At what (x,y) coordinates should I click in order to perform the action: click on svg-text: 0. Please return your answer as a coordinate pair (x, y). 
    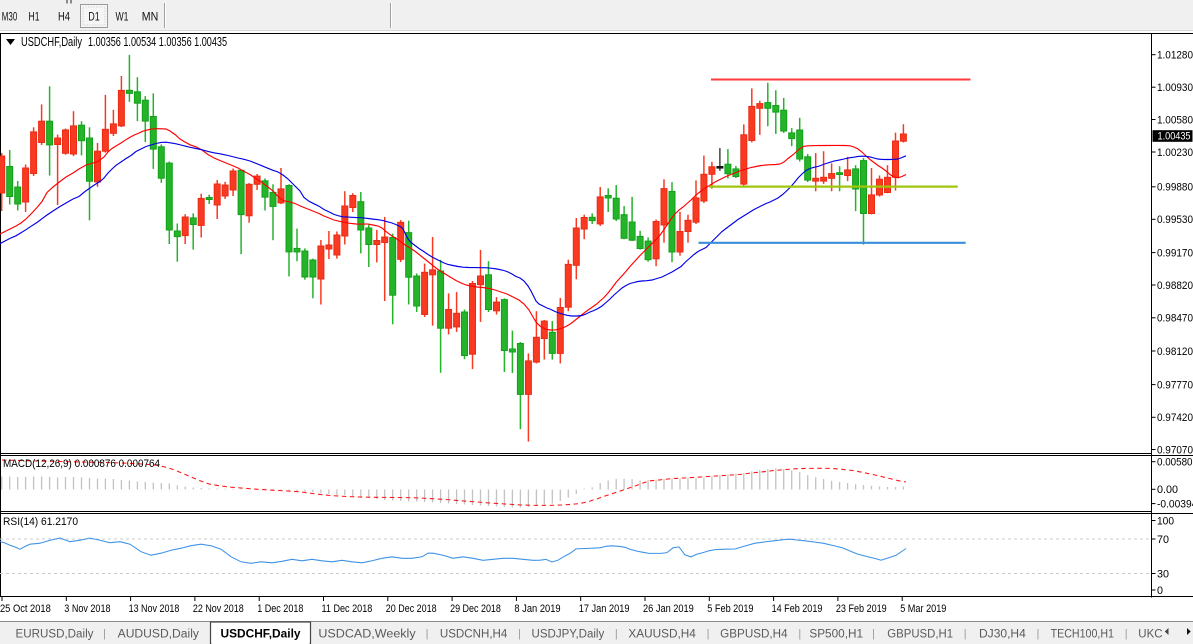
    Looking at the image, I should click on (1160, 591).